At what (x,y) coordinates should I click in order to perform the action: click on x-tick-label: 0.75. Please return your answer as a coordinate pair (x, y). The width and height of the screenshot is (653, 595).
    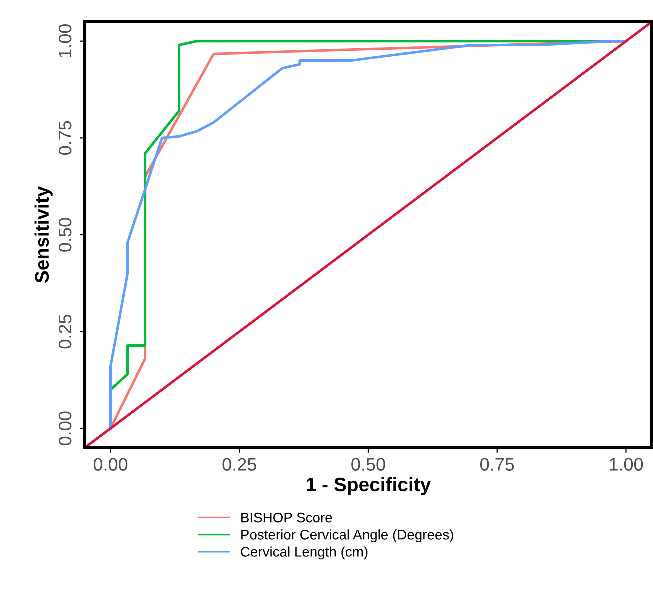
    Looking at the image, I should click on (497, 464).